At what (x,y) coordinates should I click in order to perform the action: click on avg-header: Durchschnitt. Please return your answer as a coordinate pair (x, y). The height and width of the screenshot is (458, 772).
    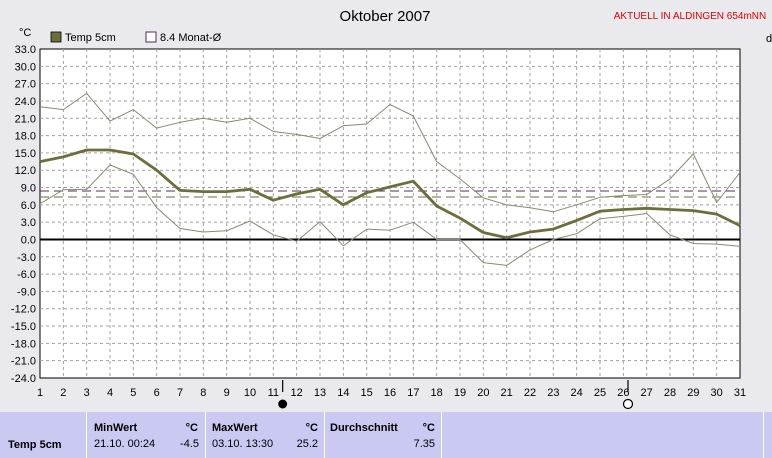
    Looking at the image, I should click on (364, 428).